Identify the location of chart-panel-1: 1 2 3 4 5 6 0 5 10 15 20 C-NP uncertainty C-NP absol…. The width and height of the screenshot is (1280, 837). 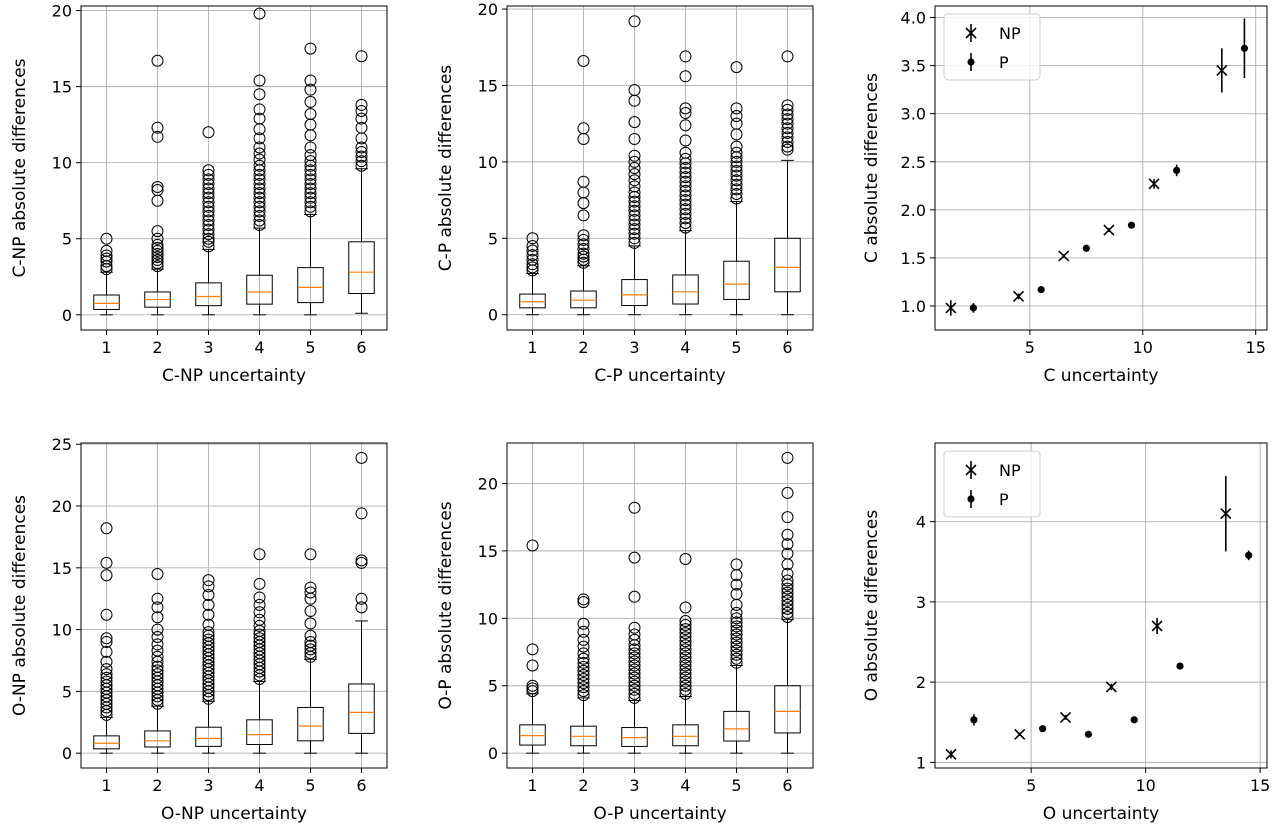
(199, 194).